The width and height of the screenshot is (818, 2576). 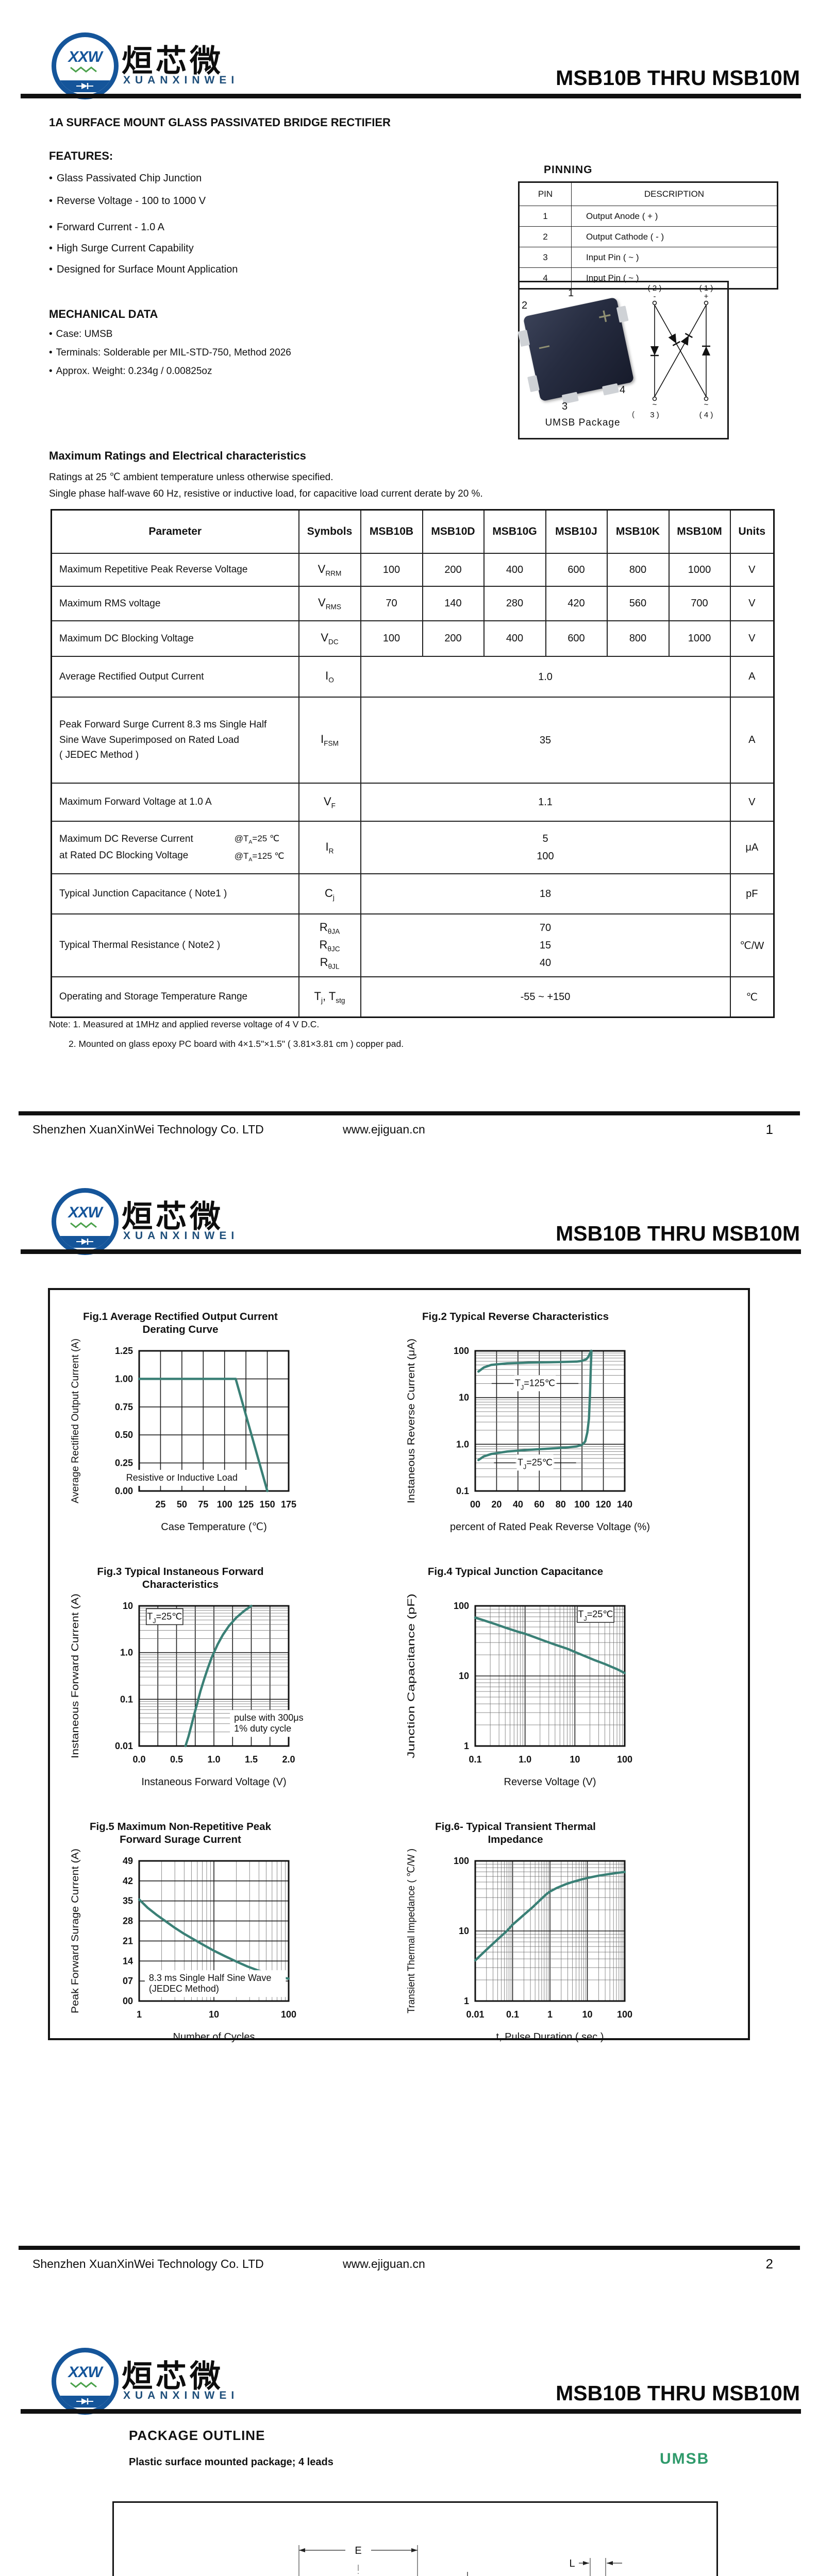 I want to click on package-outline-drawing: EbDLe∠ALL ROUNDCAE₁≡∨ⓂA, so click(x=460, y=2560).